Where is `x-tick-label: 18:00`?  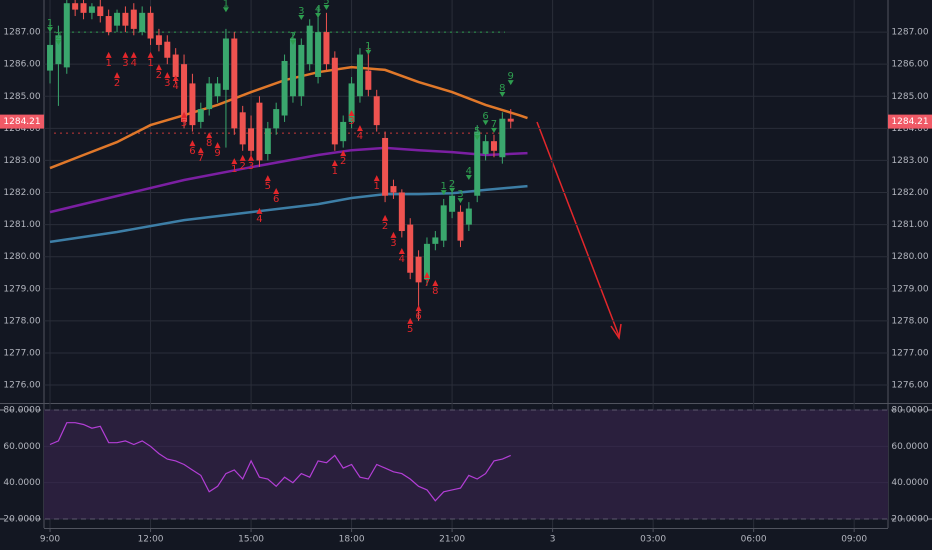 x-tick-label: 18:00 is located at coordinates (352, 540).